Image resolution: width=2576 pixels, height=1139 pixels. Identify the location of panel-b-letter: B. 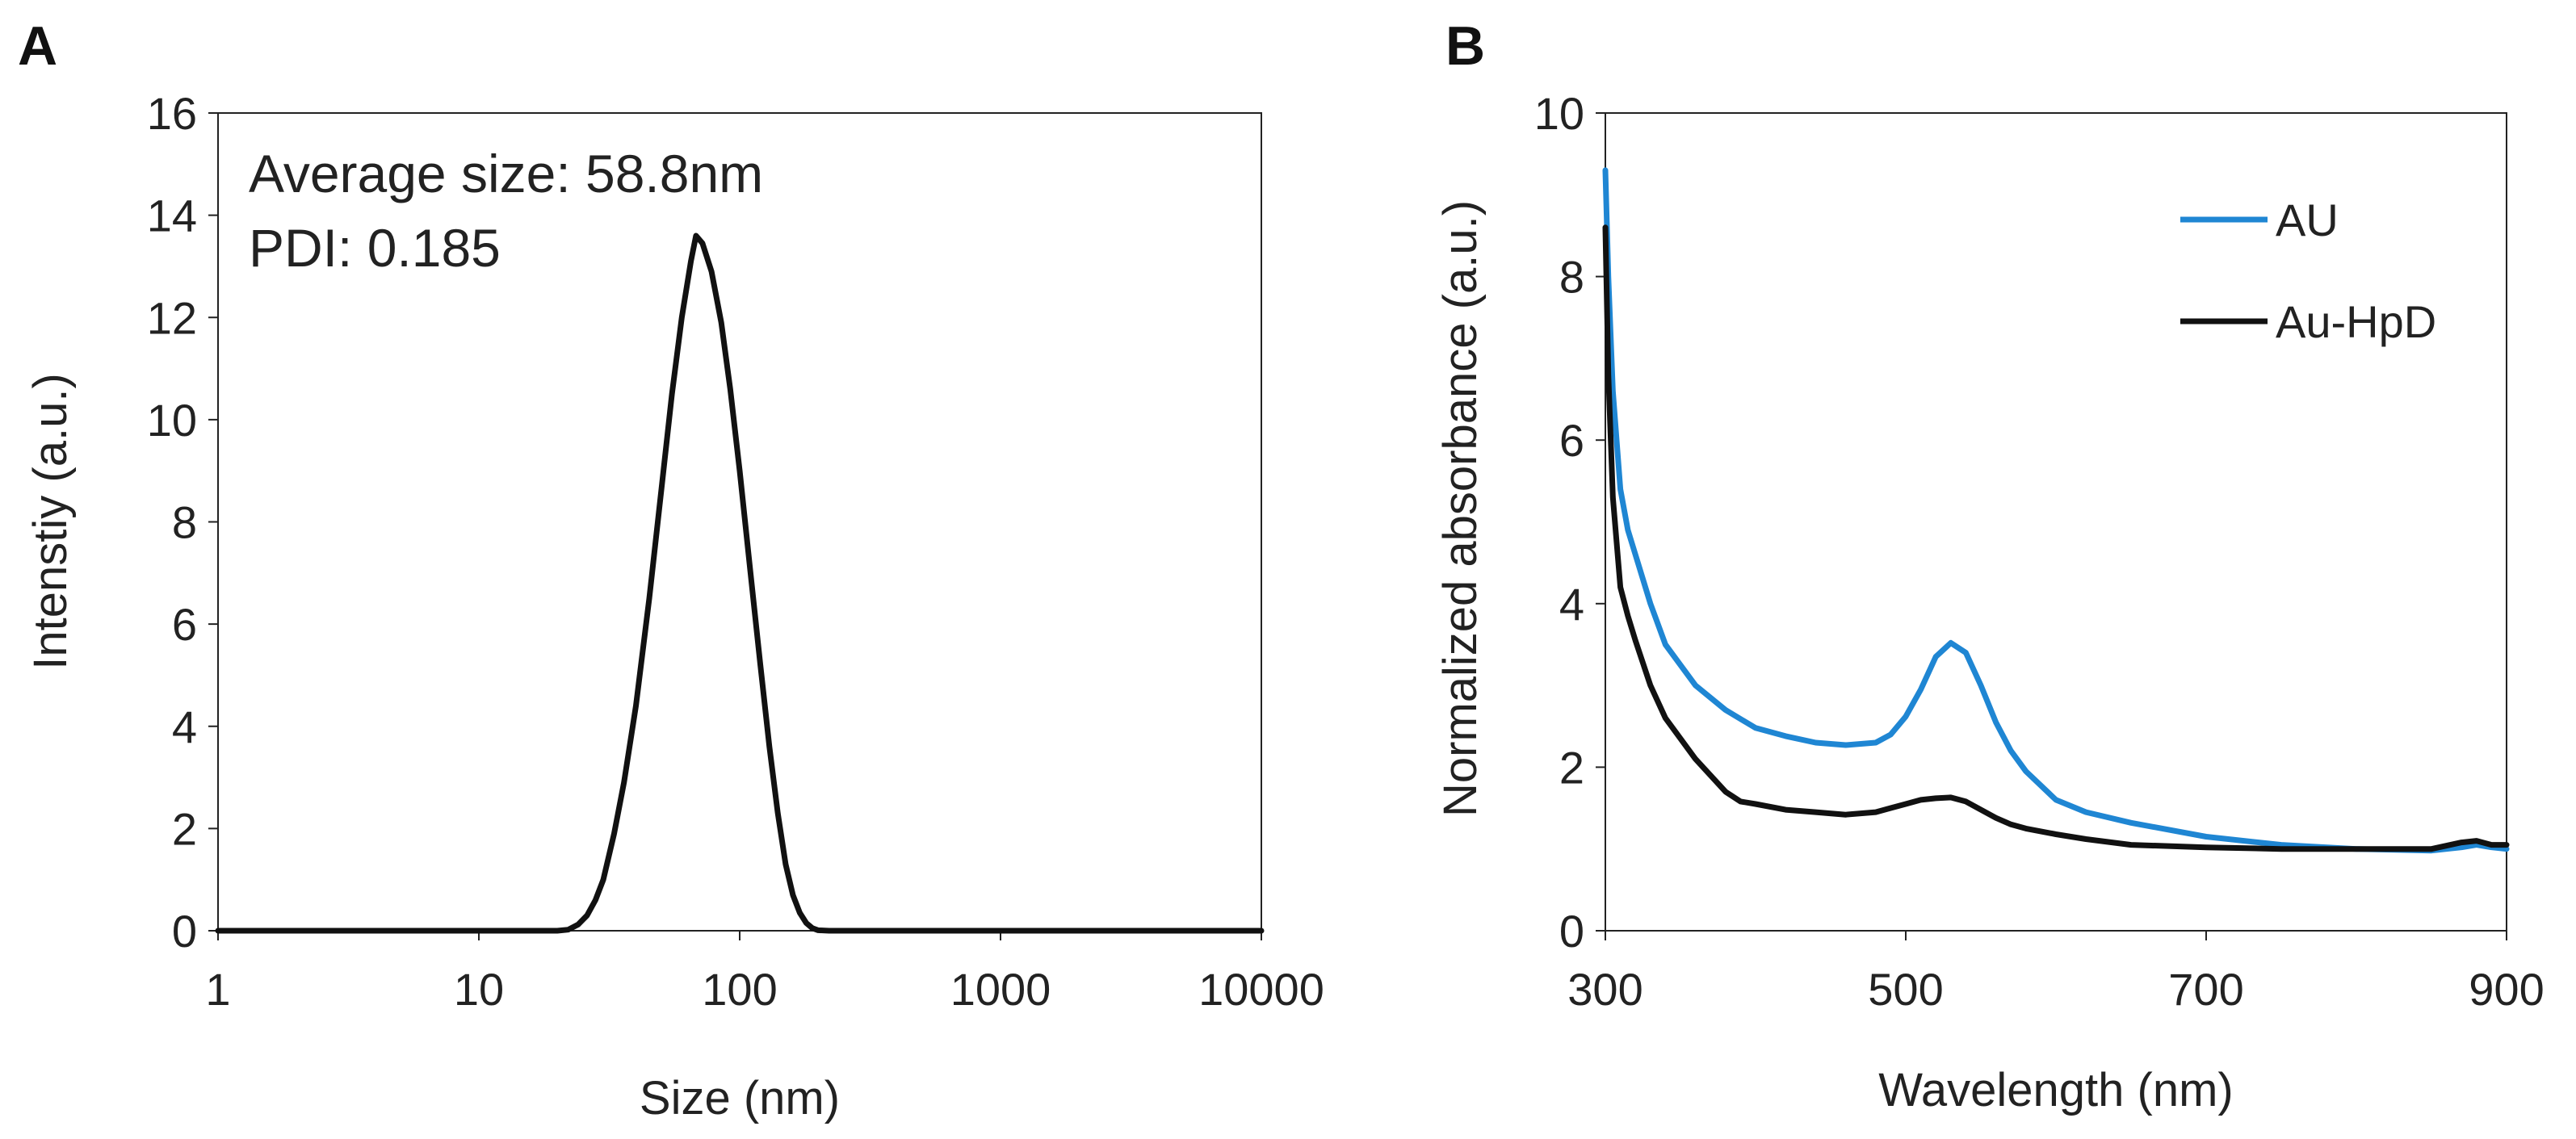
(1465, 46).